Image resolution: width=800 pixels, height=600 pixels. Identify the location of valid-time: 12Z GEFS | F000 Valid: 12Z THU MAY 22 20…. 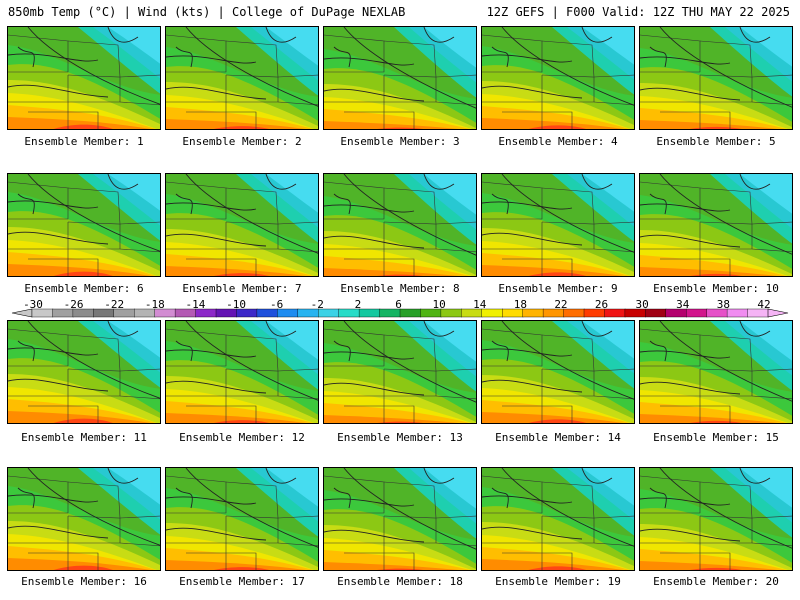
(638, 12).